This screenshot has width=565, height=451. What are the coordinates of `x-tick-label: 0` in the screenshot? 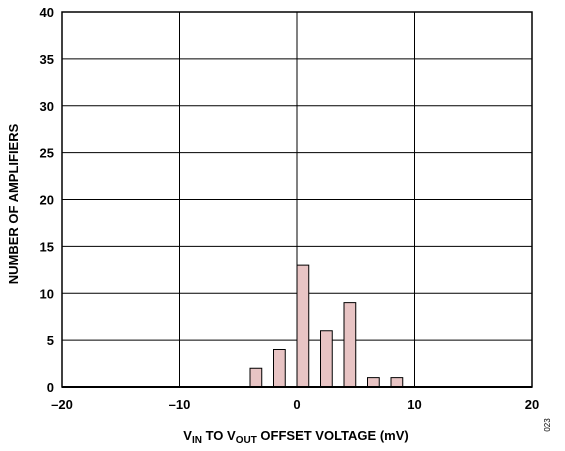 It's located at (296, 404).